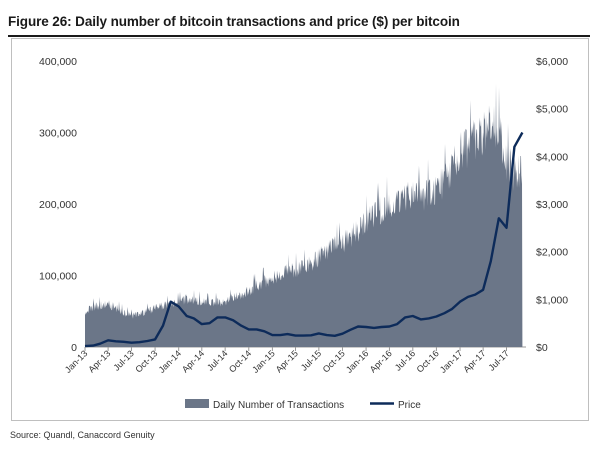 The height and width of the screenshot is (453, 600). What do you see at coordinates (58, 62) in the screenshot?
I see `y-left-tick-label: 400,000` at bounding box center [58, 62].